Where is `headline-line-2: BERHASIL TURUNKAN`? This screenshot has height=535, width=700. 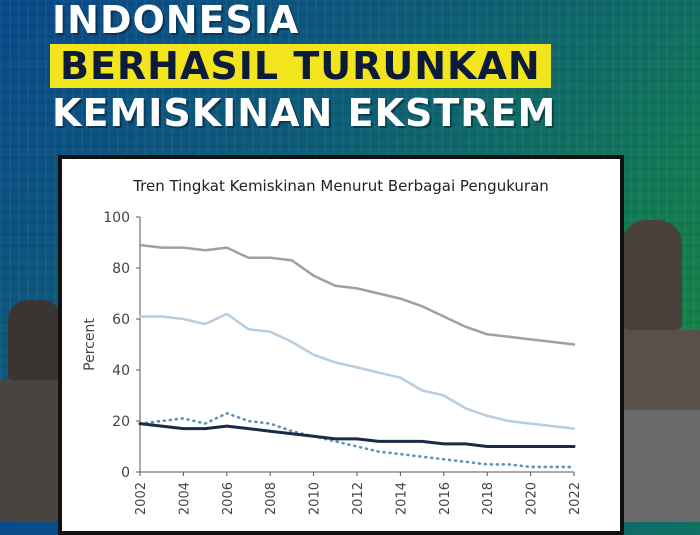 headline-line-2: BERHASIL TURUNKAN is located at coordinates (300, 66).